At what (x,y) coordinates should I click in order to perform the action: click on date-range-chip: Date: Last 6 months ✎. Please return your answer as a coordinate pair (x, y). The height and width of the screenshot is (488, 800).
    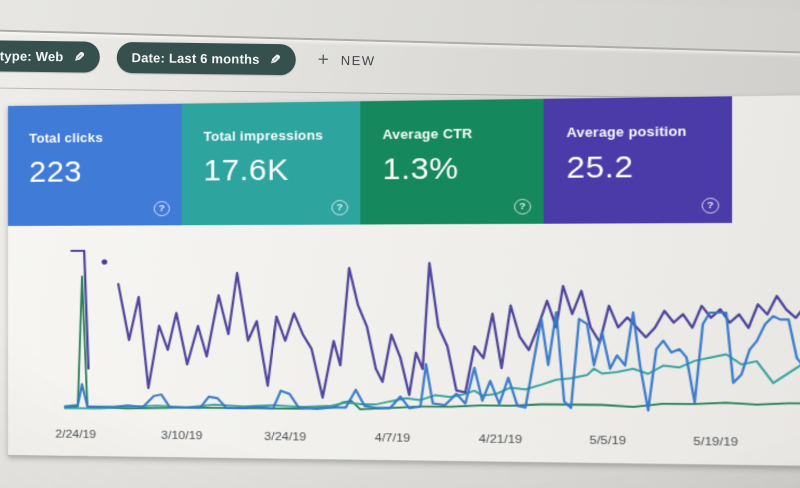
    Looking at the image, I should click on (206, 58).